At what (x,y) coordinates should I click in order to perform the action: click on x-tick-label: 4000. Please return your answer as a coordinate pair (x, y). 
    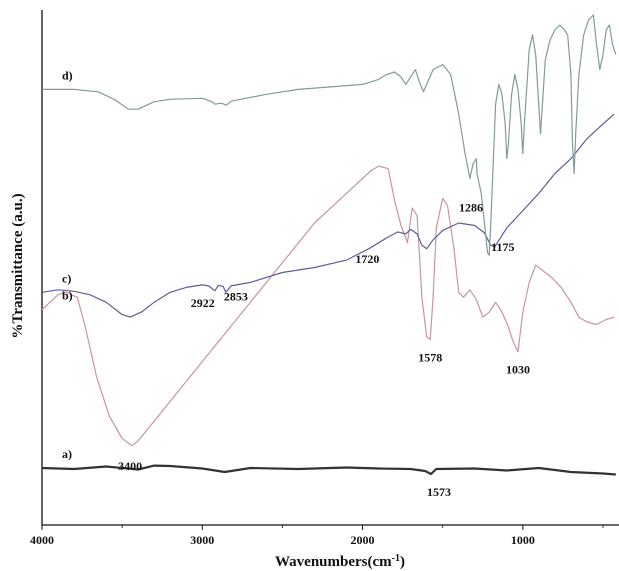
    Looking at the image, I should click on (42, 540).